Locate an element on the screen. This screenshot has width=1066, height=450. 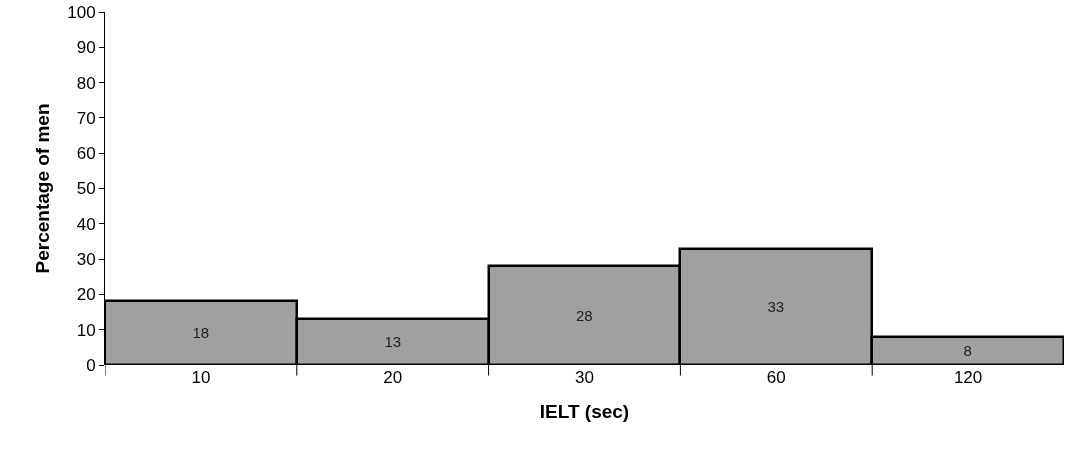
y-tick-label: 30 is located at coordinates (86, 260).